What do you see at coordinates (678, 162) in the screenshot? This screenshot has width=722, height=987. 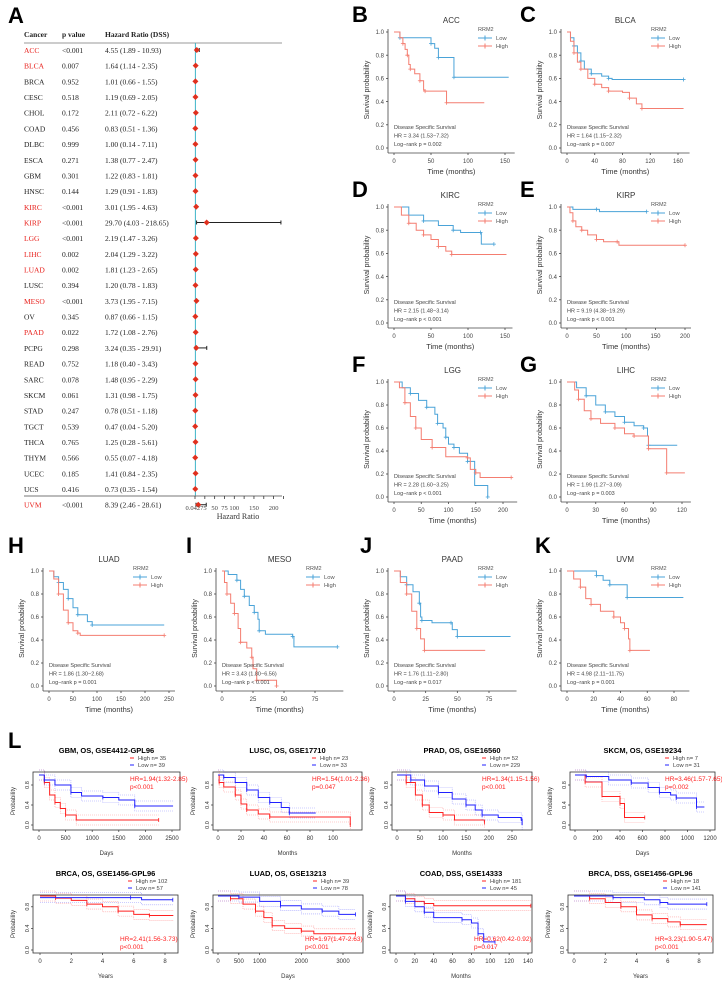 I see `x-tick-label: 160` at bounding box center [678, 162].